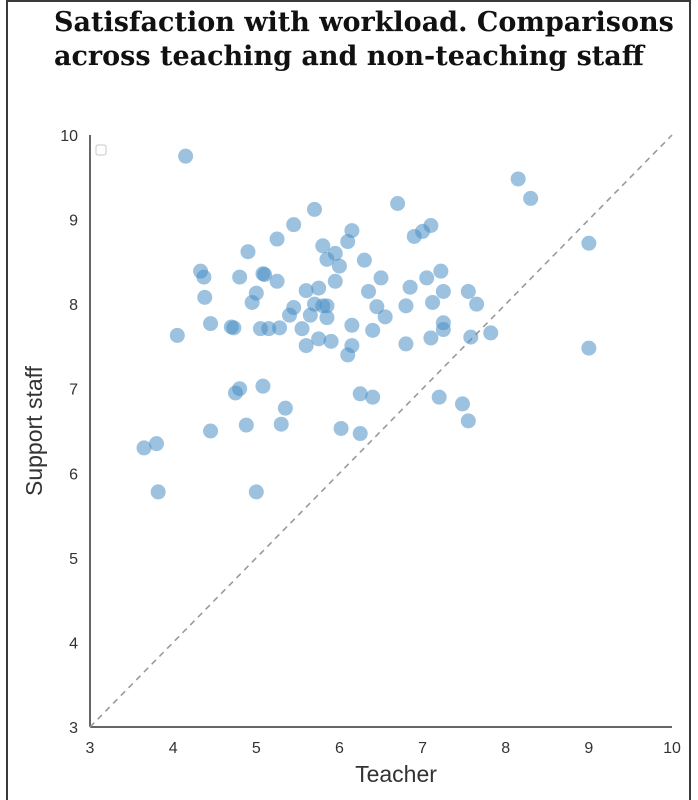 The image size is (698, 800). I want to click on x-tick-label: 7, so click(422, 748).